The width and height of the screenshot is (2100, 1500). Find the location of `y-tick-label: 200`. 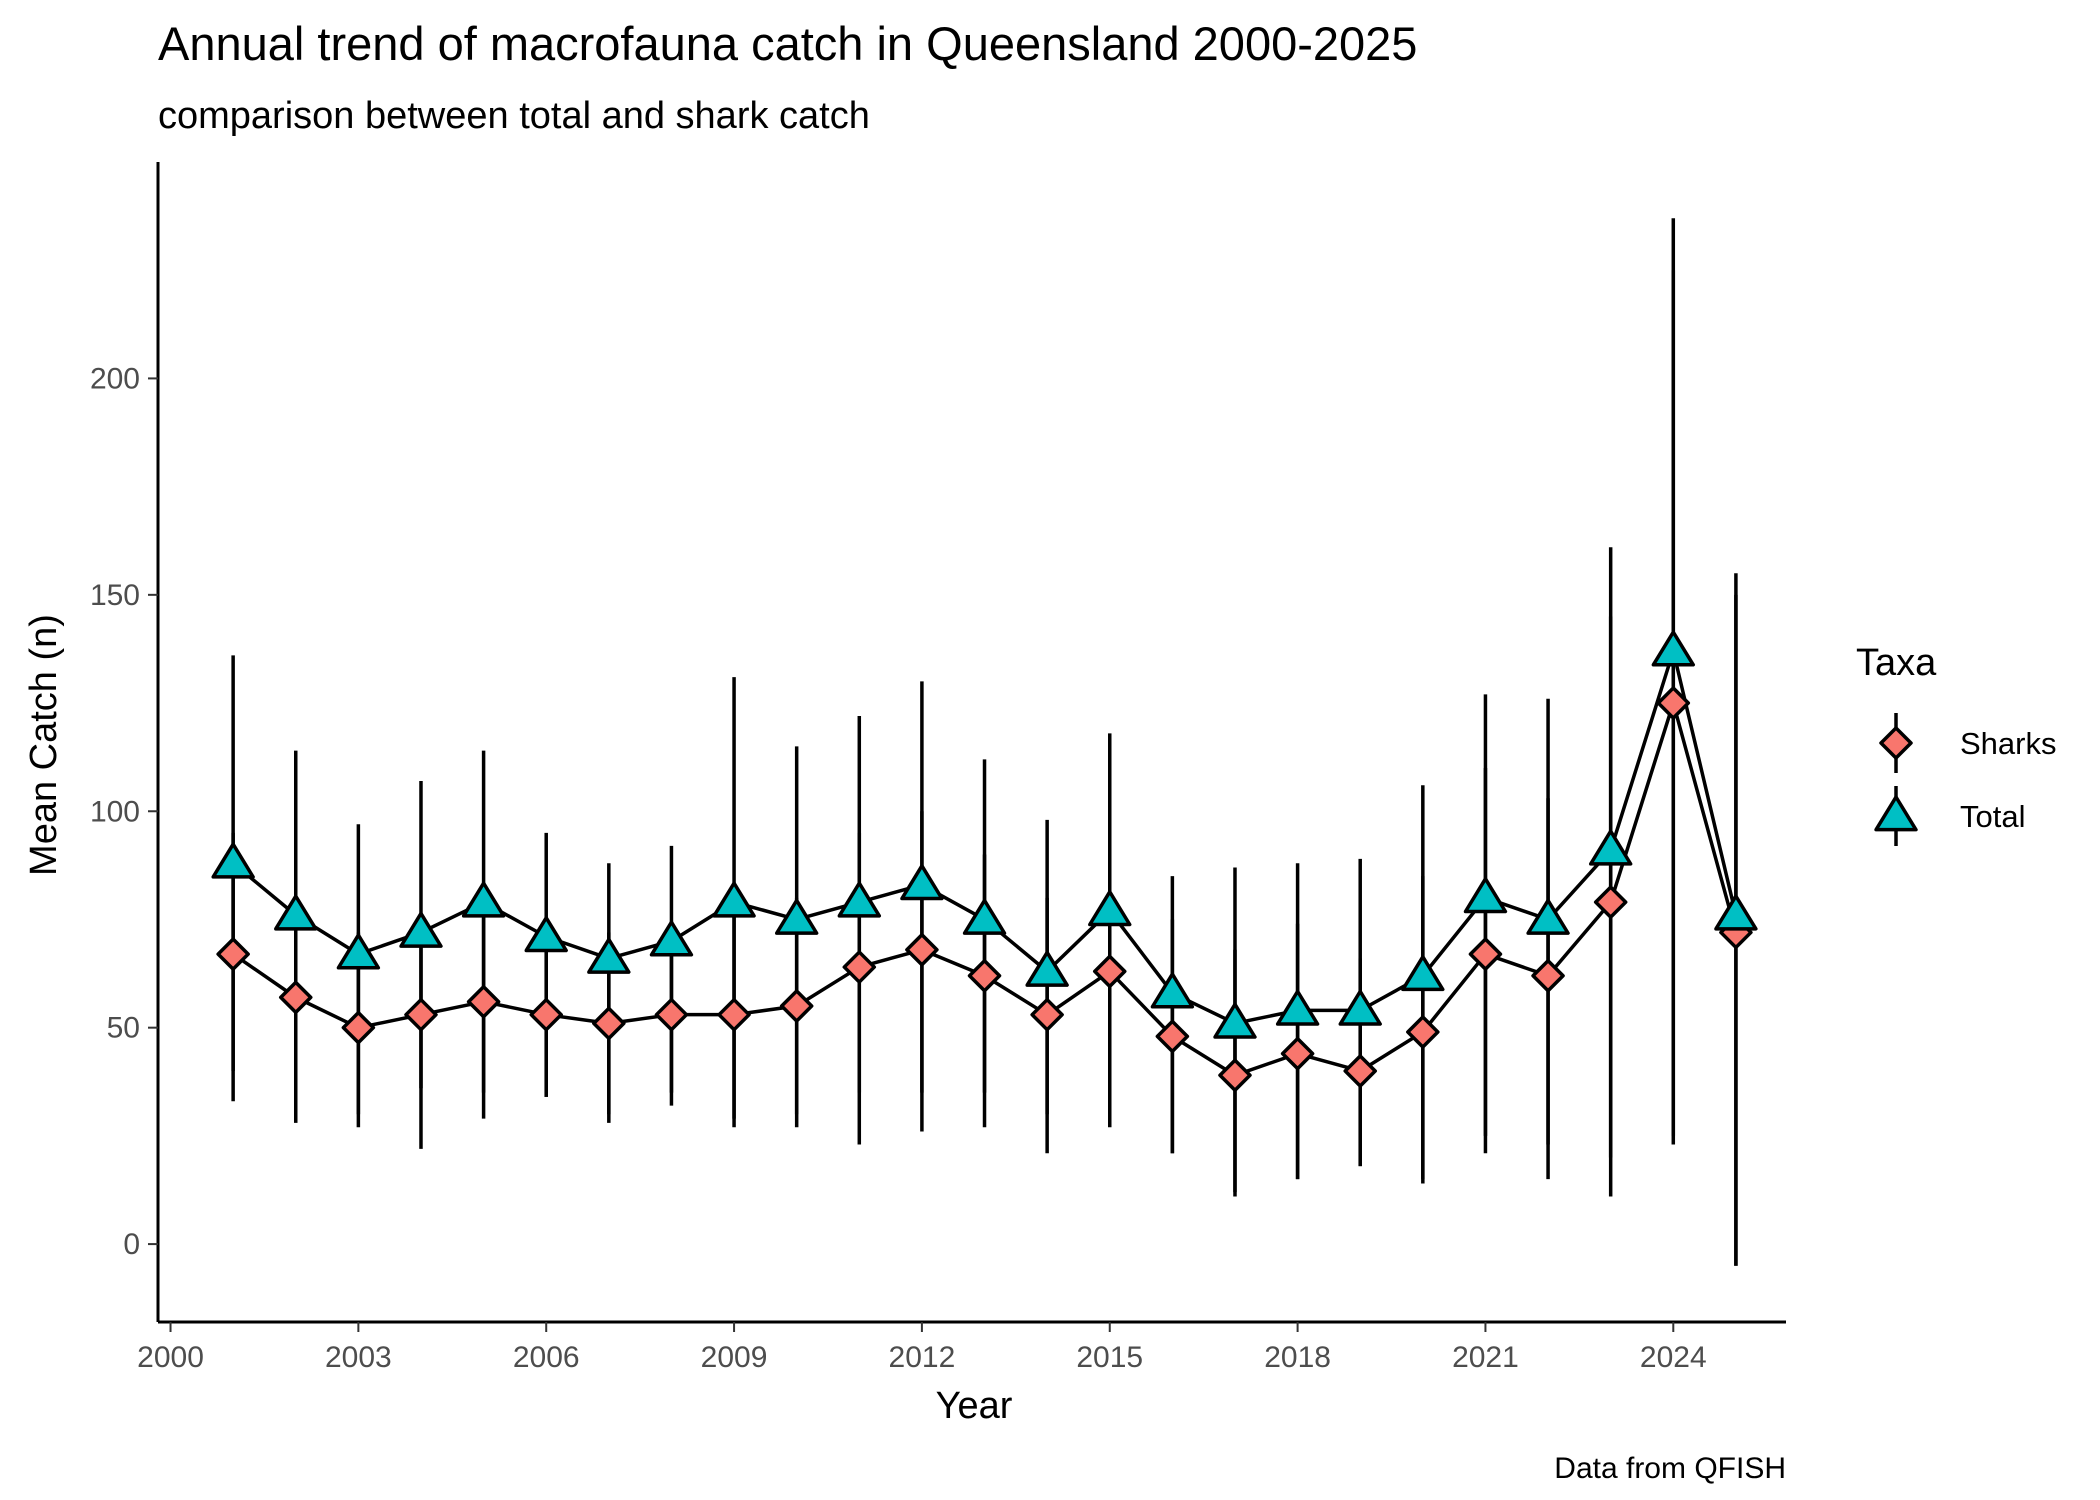

y-tick-label: 200 is located at coordinates (115, 378).